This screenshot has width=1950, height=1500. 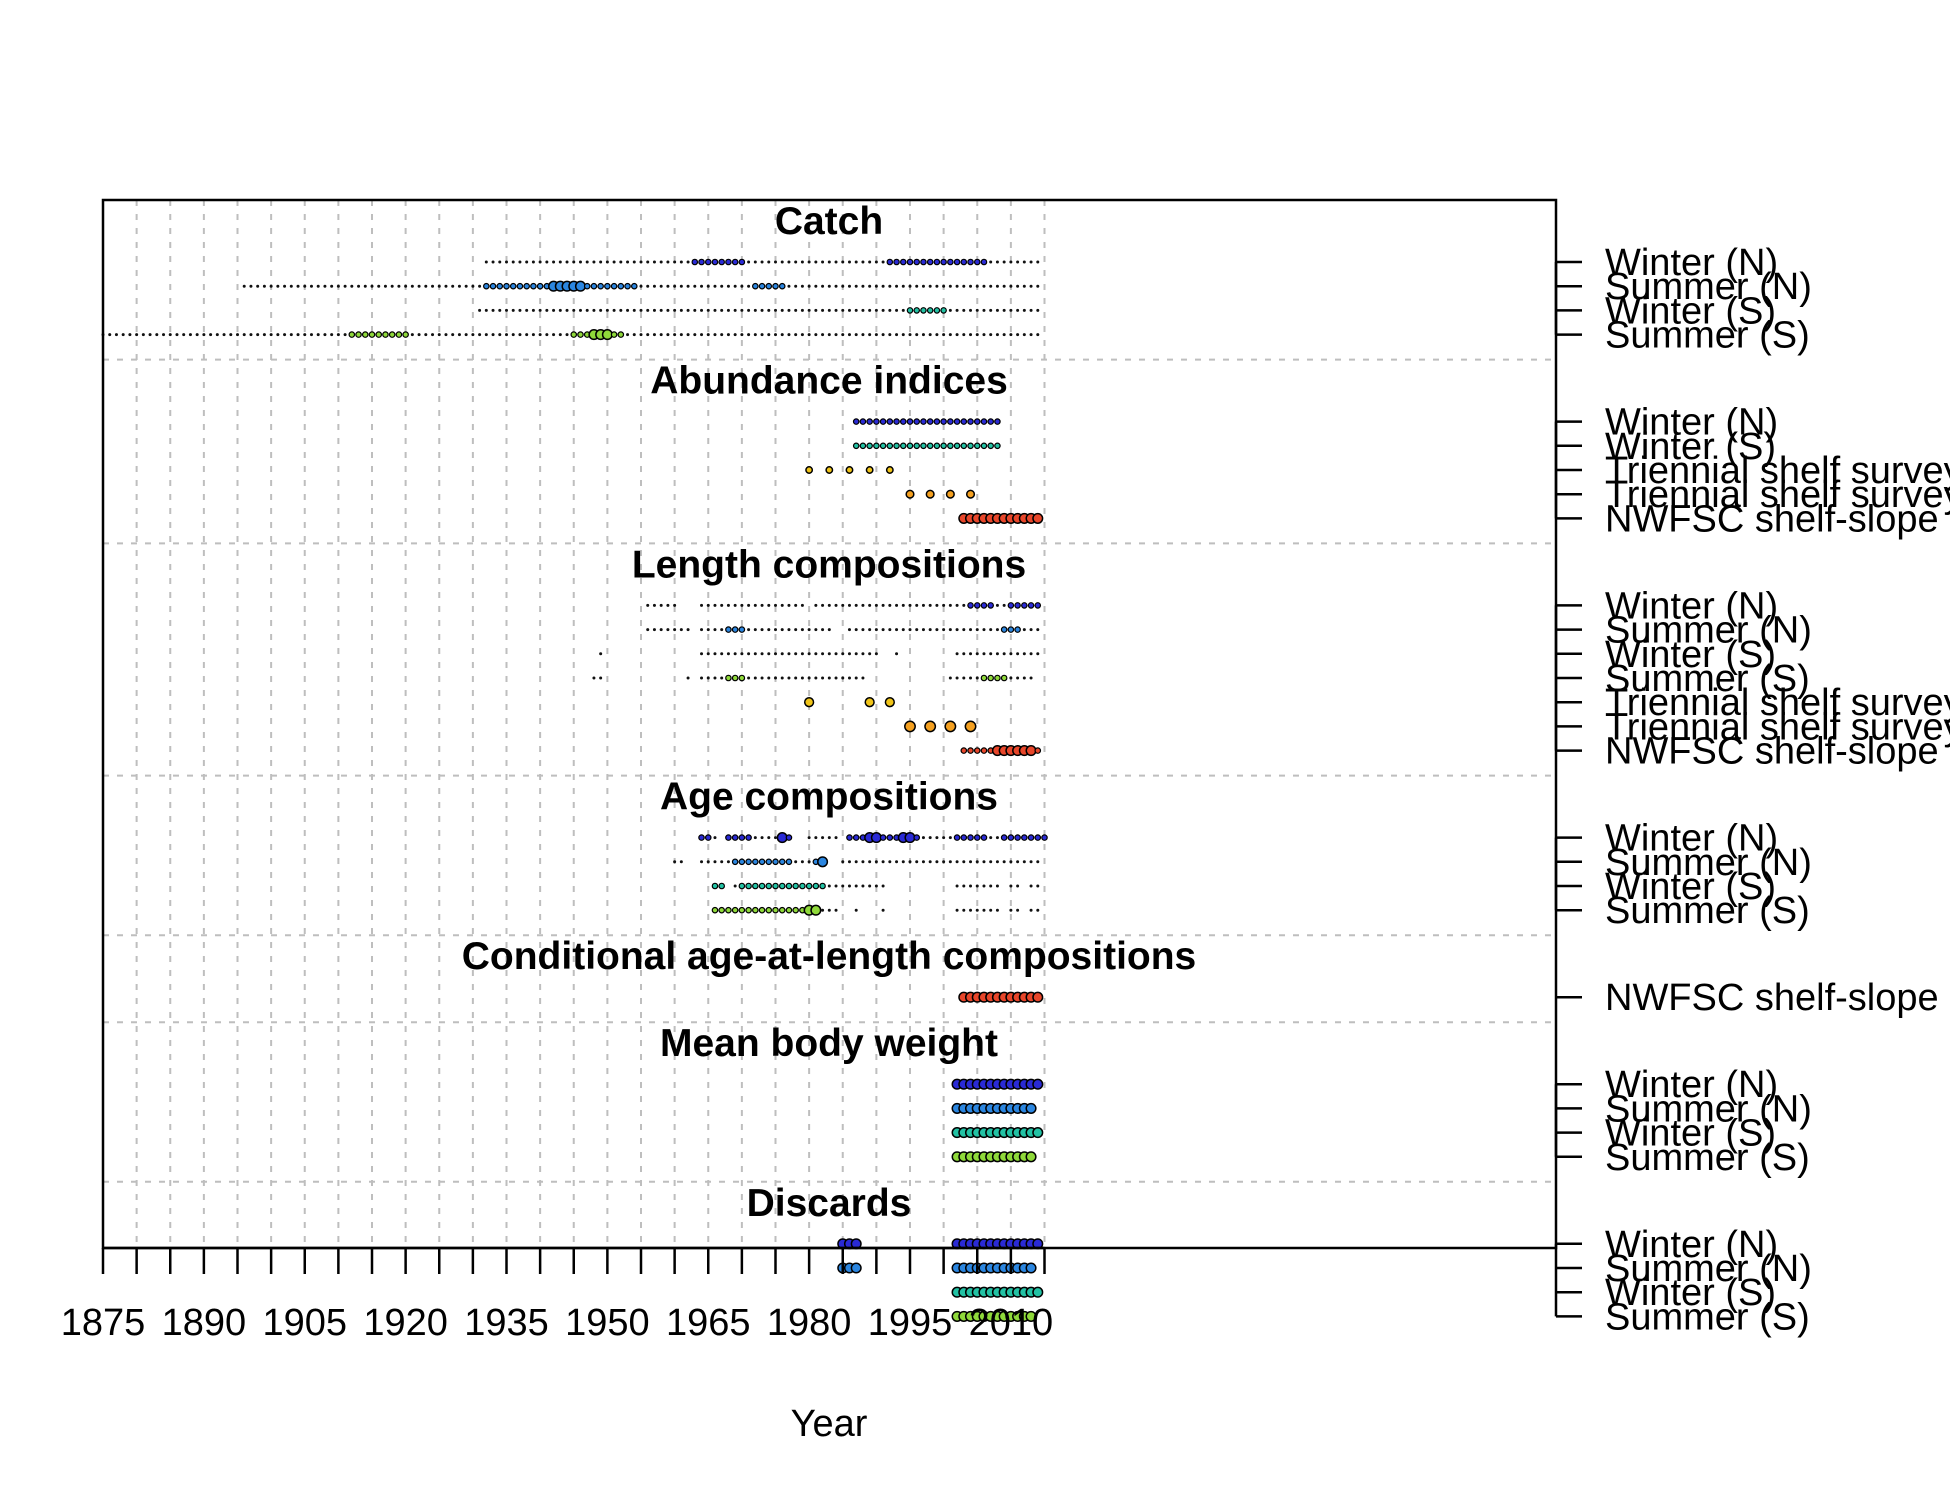 I want to click on section-title-discards: Discards, so click(x=829, y=1203).